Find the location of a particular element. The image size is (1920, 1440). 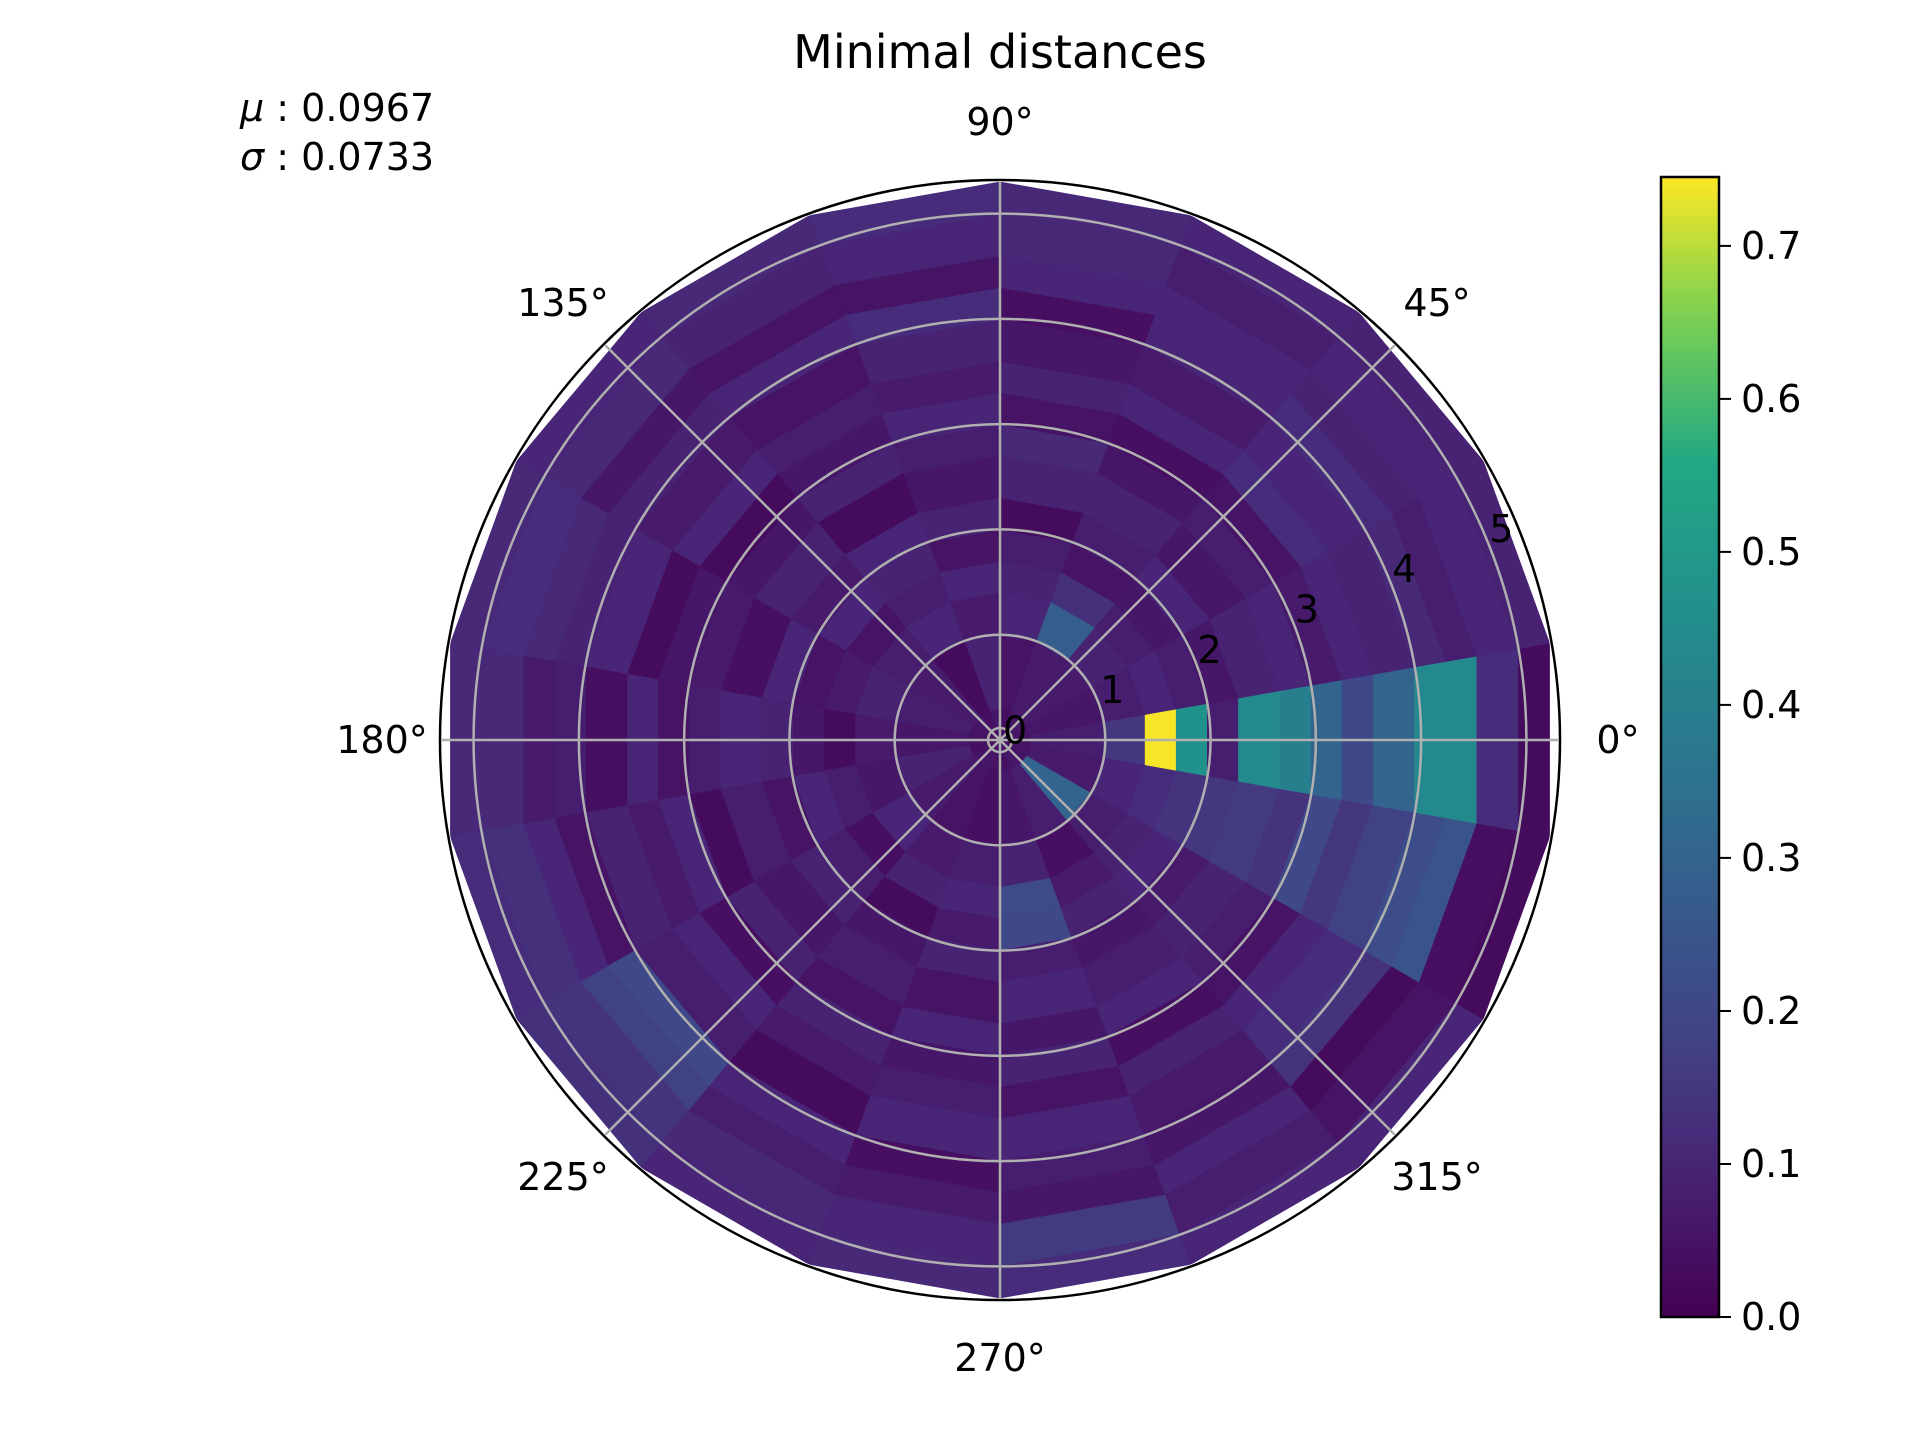

angle-tick-label: 0° is located at coordinates (1617, 740).